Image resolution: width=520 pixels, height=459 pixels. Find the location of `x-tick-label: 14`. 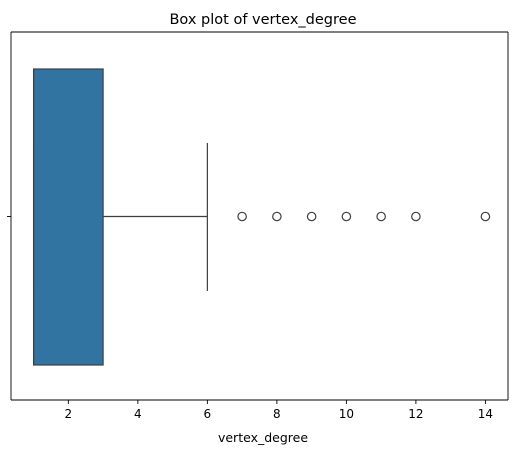

x-tick-label: 14 is located at coordinates (485, 414).